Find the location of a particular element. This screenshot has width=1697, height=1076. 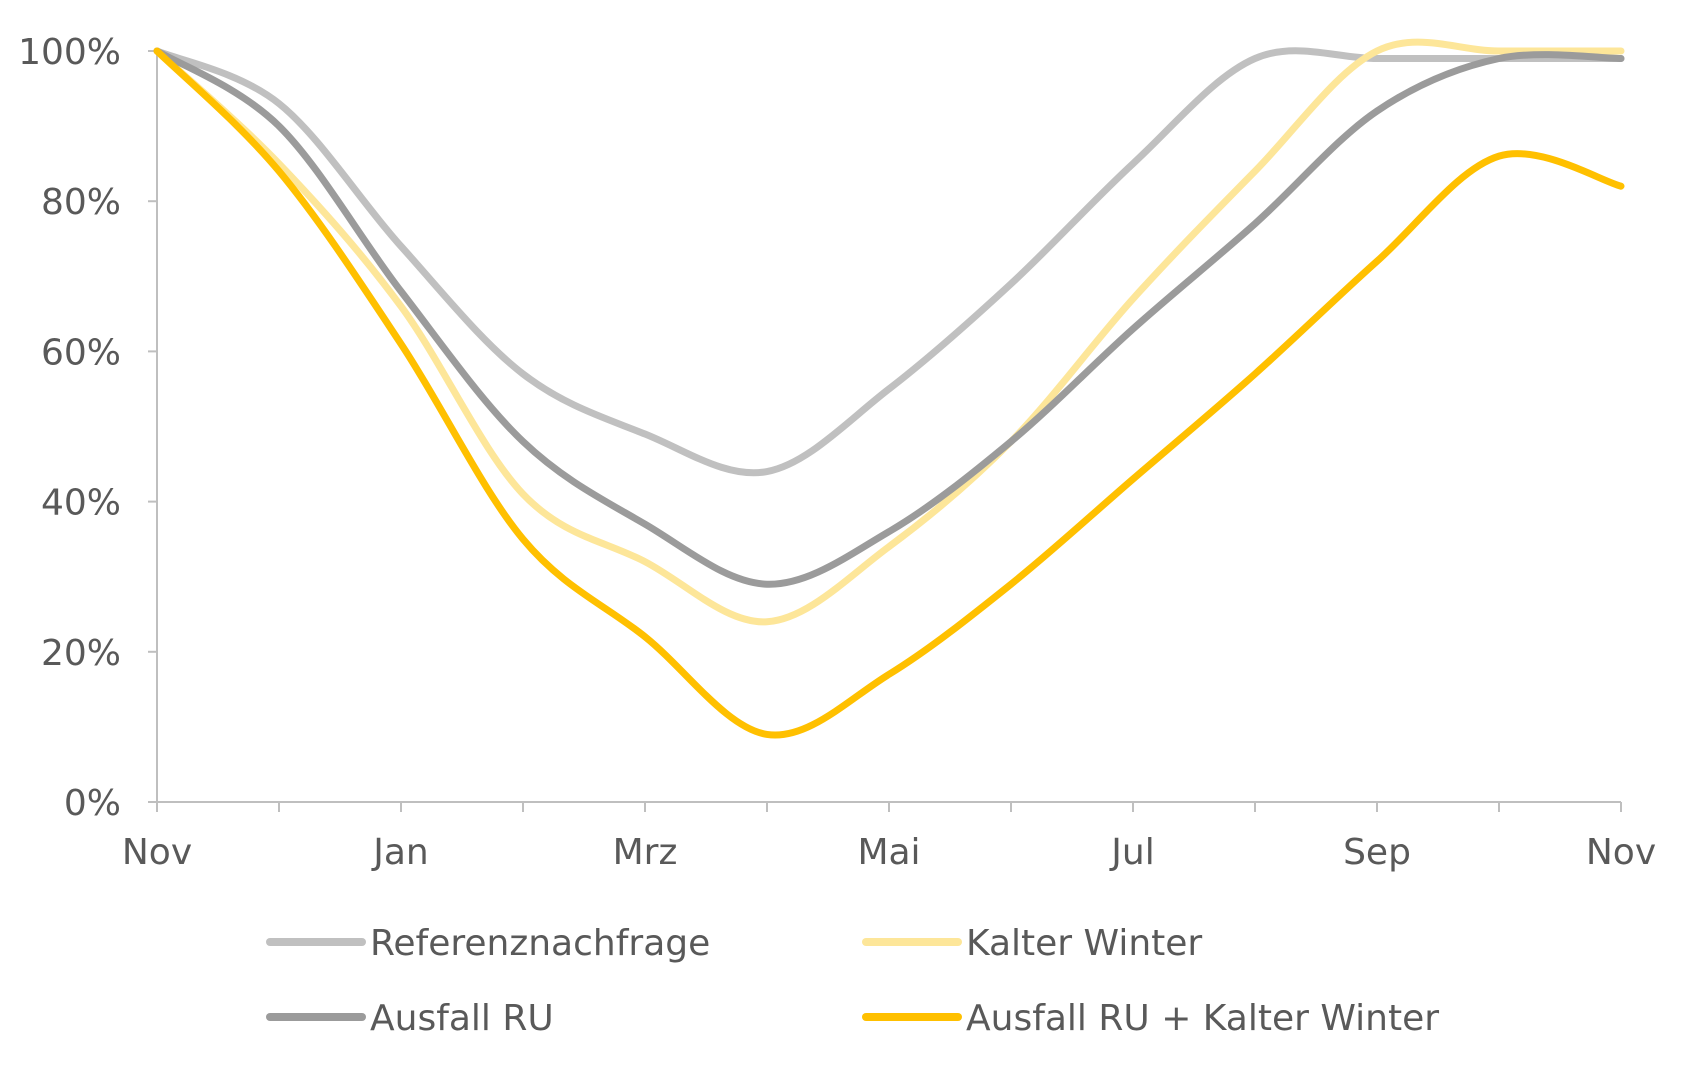

legend-label-referenznachfrage: Referenznachfrage is located at coordinates (540, 943).